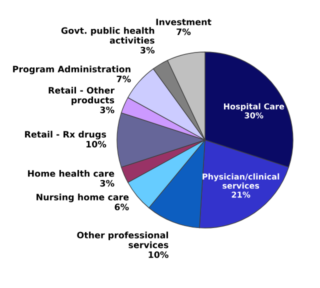 This screenshot has height=288, width=320. I want to click on slice-label: Other professional services, so click(122, 240).